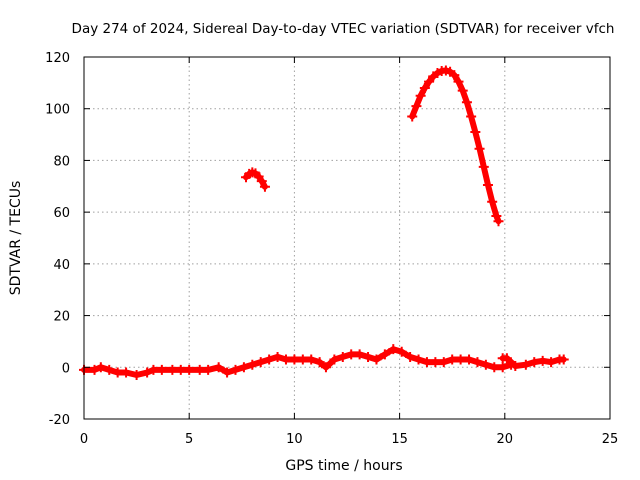  Describe the element at coordinates (61, 161) in the screenshot. I see `y-tick-label: 80` at that location.